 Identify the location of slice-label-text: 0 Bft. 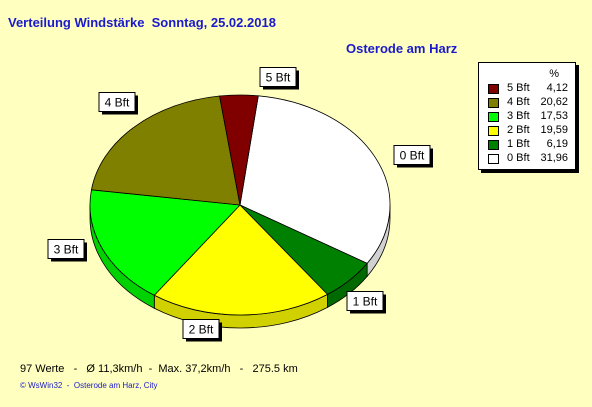
(412, 156).